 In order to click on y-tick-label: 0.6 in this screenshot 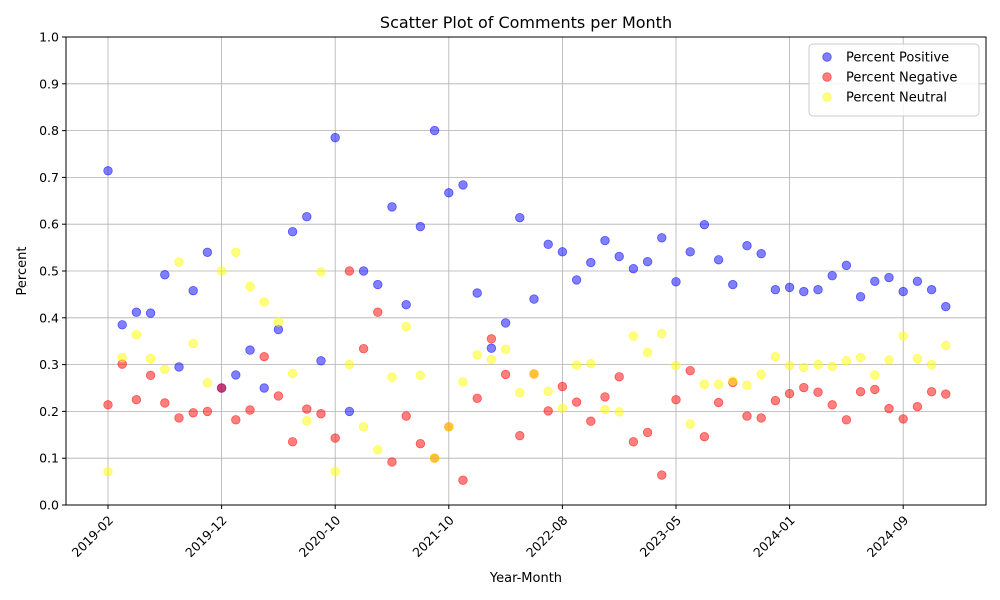, I will do `click(49, 224)`.